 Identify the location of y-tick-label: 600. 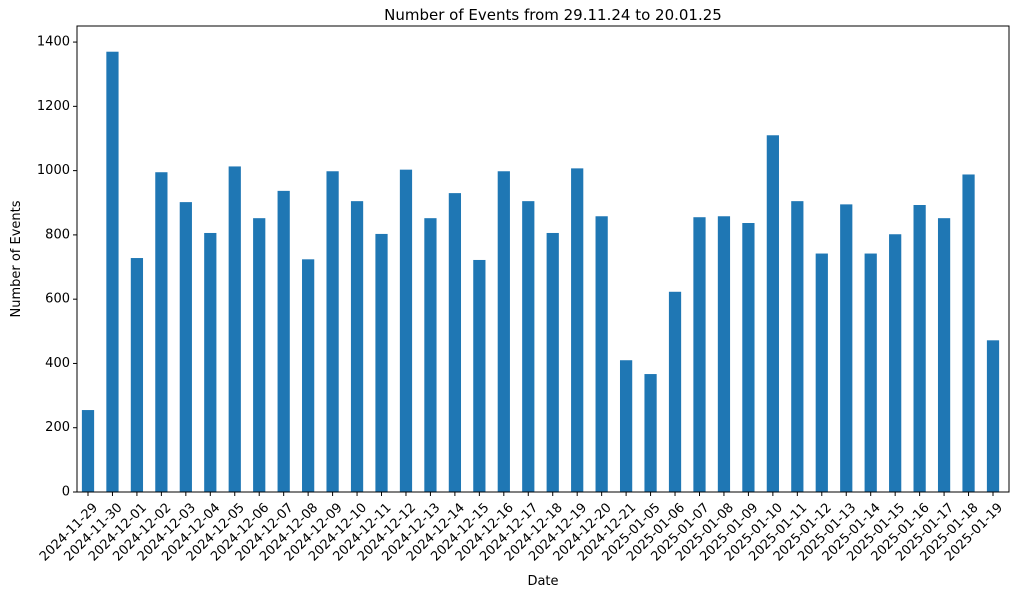
(57, 299).